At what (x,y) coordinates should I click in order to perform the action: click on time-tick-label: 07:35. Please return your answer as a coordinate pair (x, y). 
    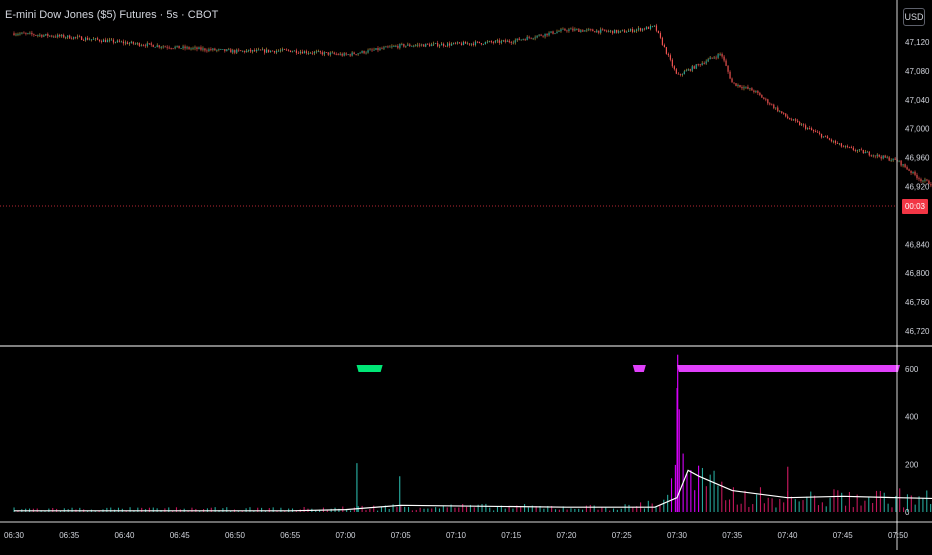
    Looking at the image, I should click on (732, 535).